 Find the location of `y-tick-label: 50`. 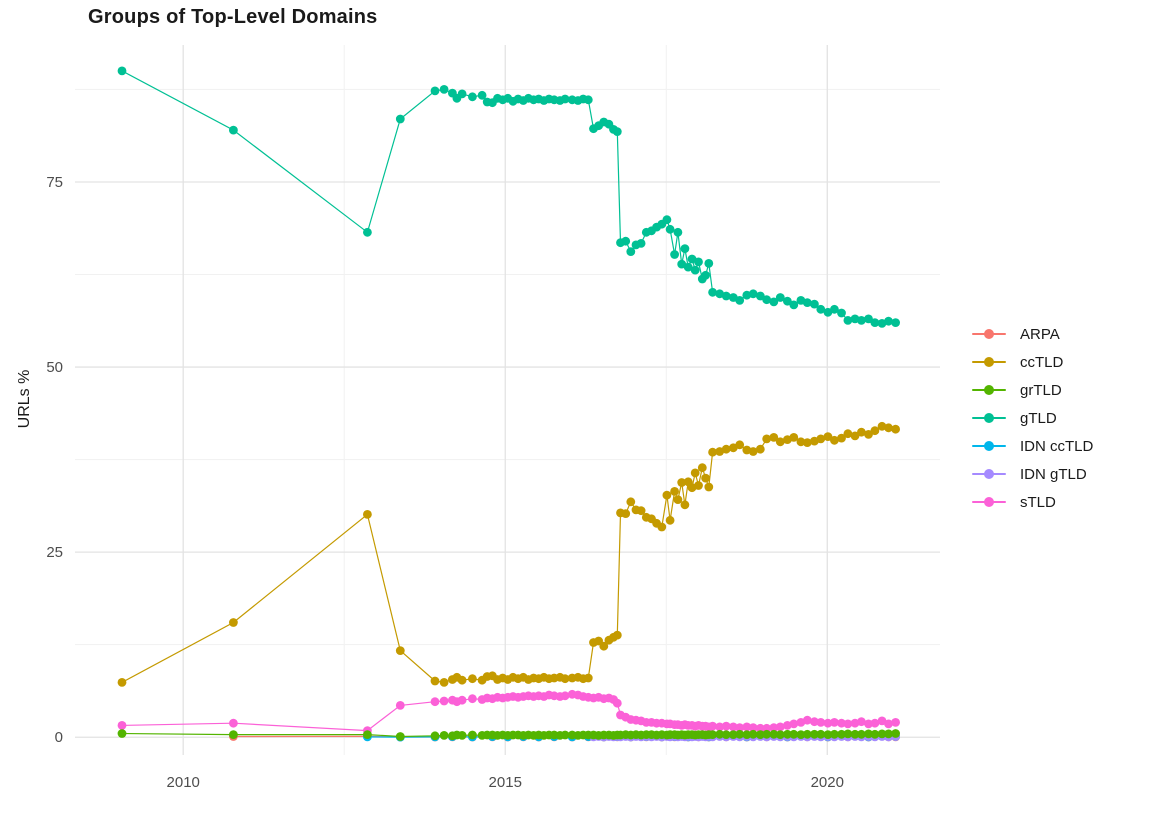

y-tick-label: 50 is located at coordinates (54, 367).